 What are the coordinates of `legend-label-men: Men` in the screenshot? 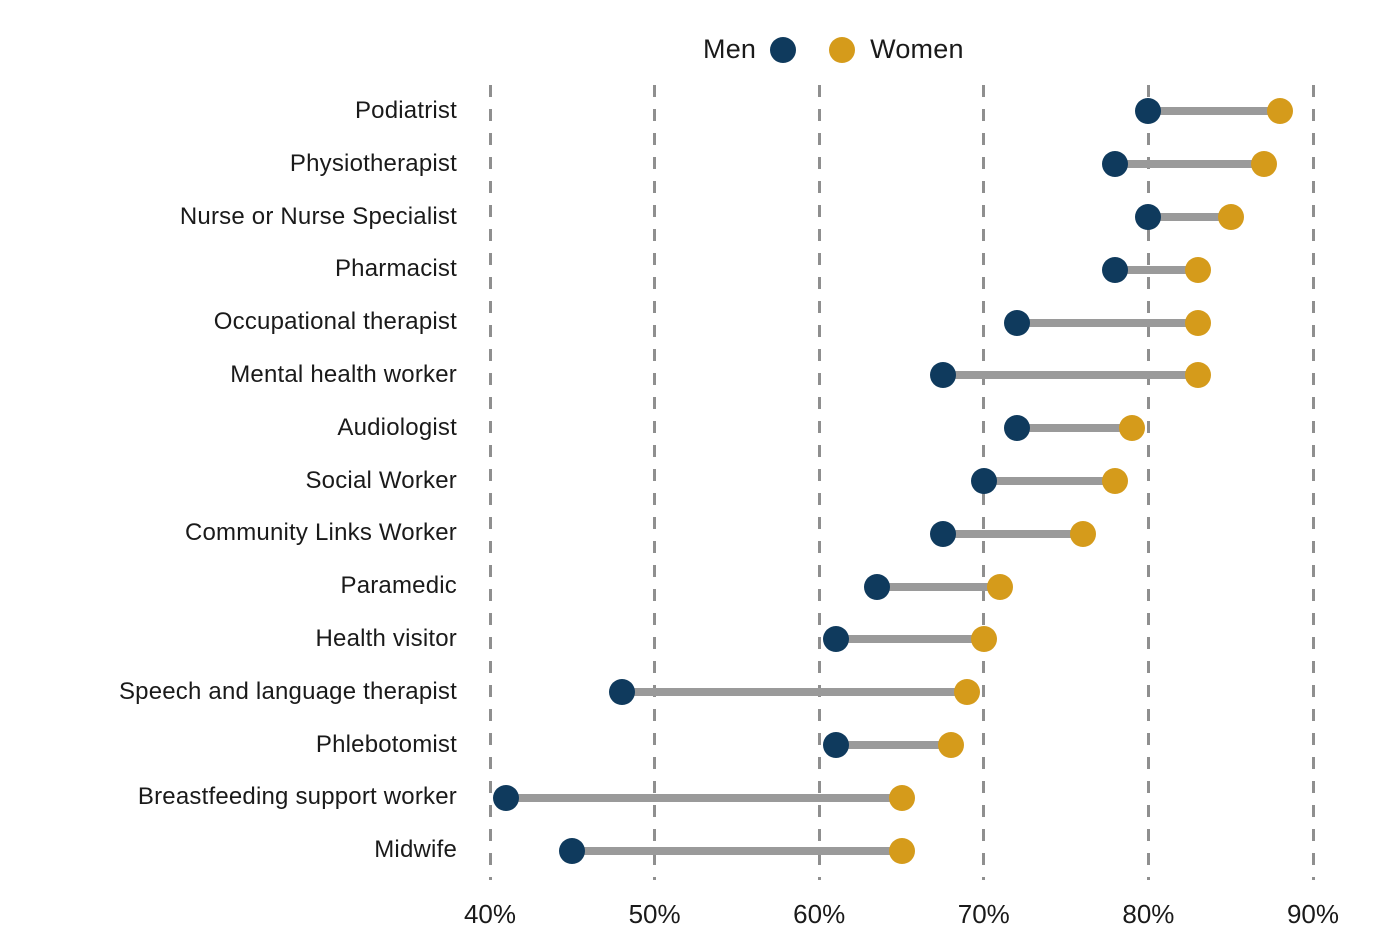 It's located at (730, 49).